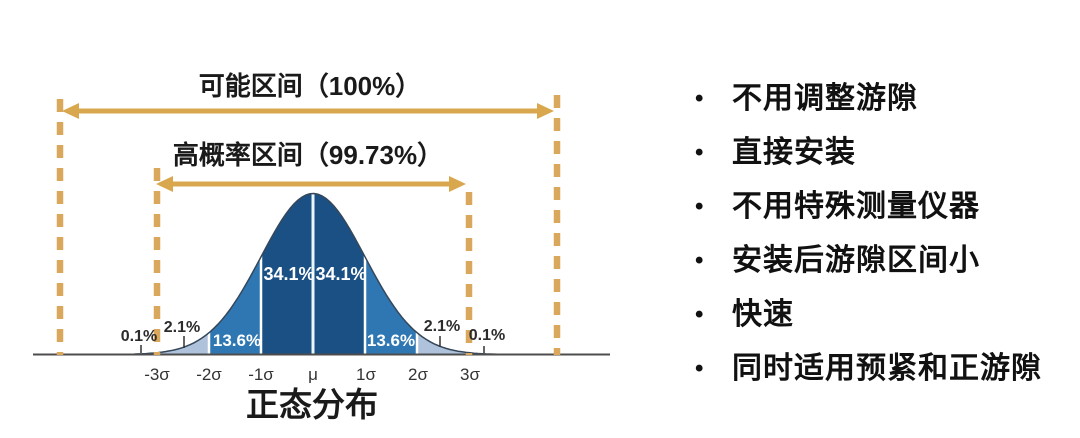 This screenshot has width=1080, height=438. Describe the element at coordinates (340, 274) in the screenshot. I see `segment-label-34-right: 34.1%` at that location.